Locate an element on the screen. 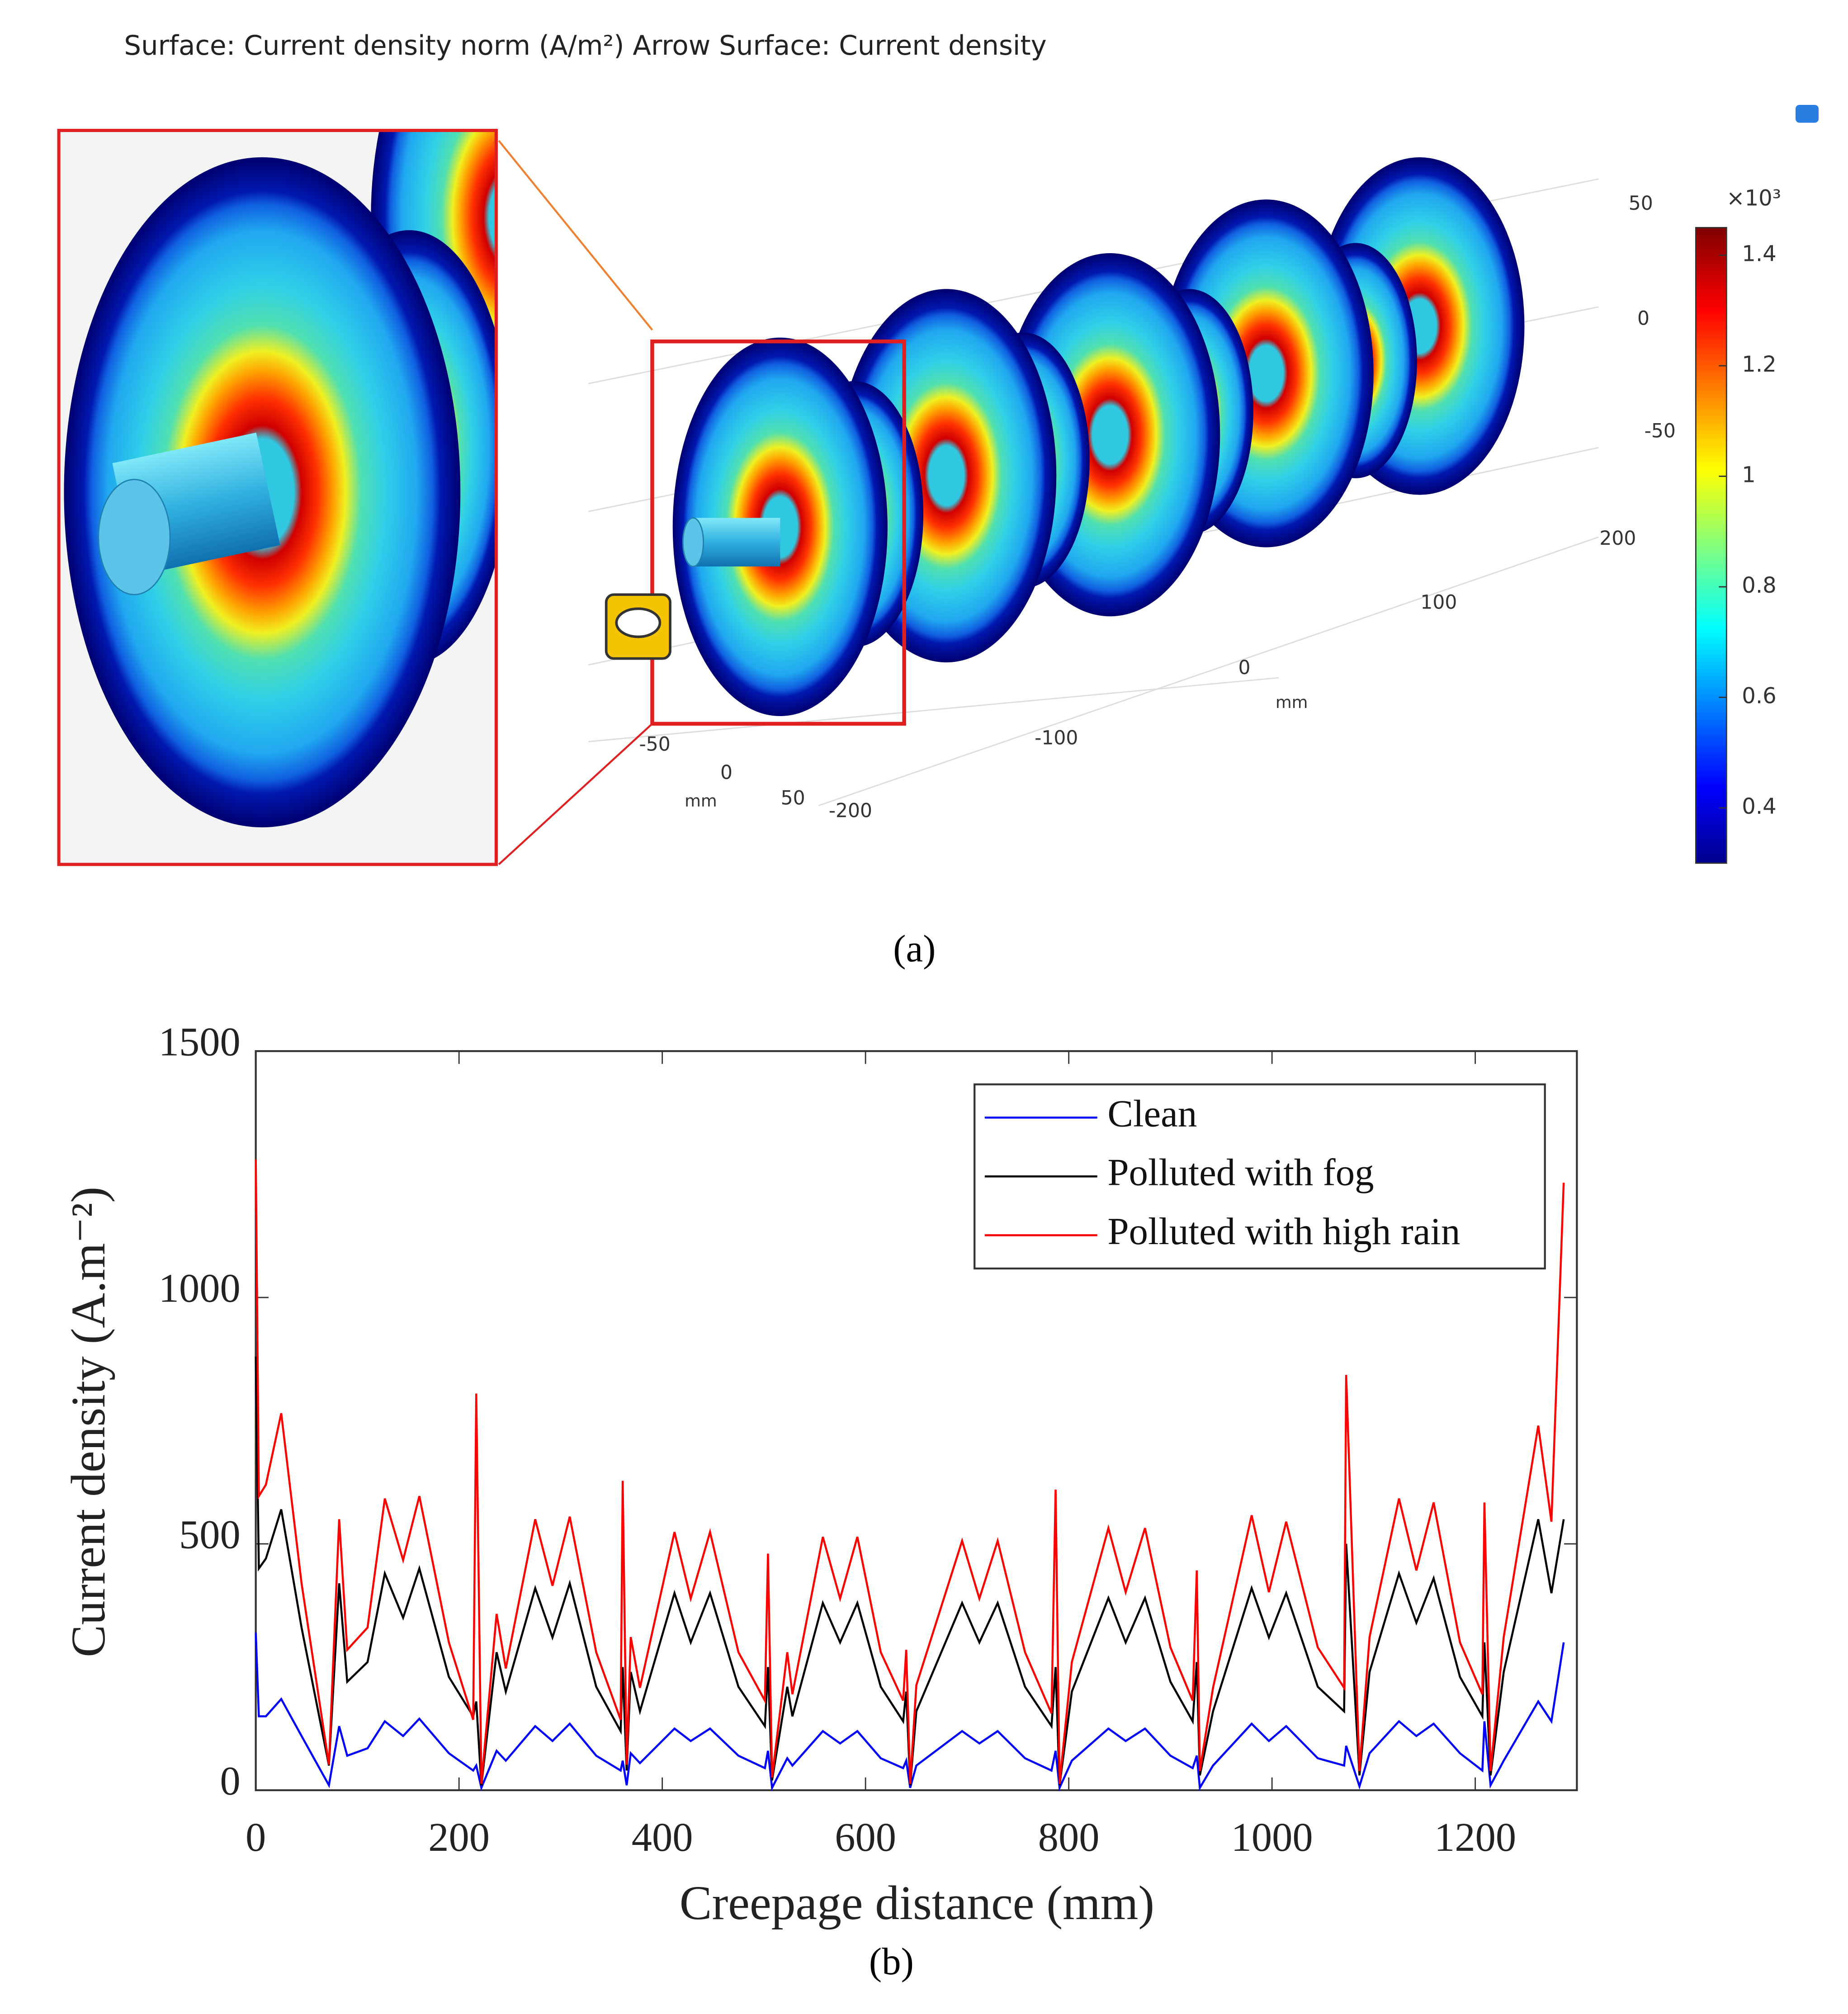  legend-label: Polluted with high rain is located at coordinates (1284, 1231).